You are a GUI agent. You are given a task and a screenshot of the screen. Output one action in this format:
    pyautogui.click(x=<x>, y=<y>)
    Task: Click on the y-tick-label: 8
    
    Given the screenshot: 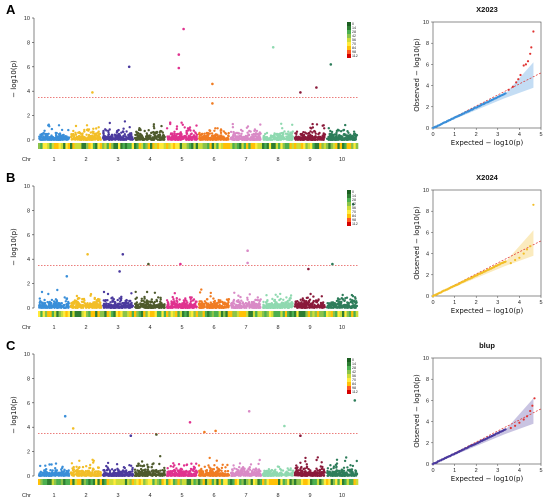 What is the action you would take?
    pyautogui.click(x=28, y=379)
    